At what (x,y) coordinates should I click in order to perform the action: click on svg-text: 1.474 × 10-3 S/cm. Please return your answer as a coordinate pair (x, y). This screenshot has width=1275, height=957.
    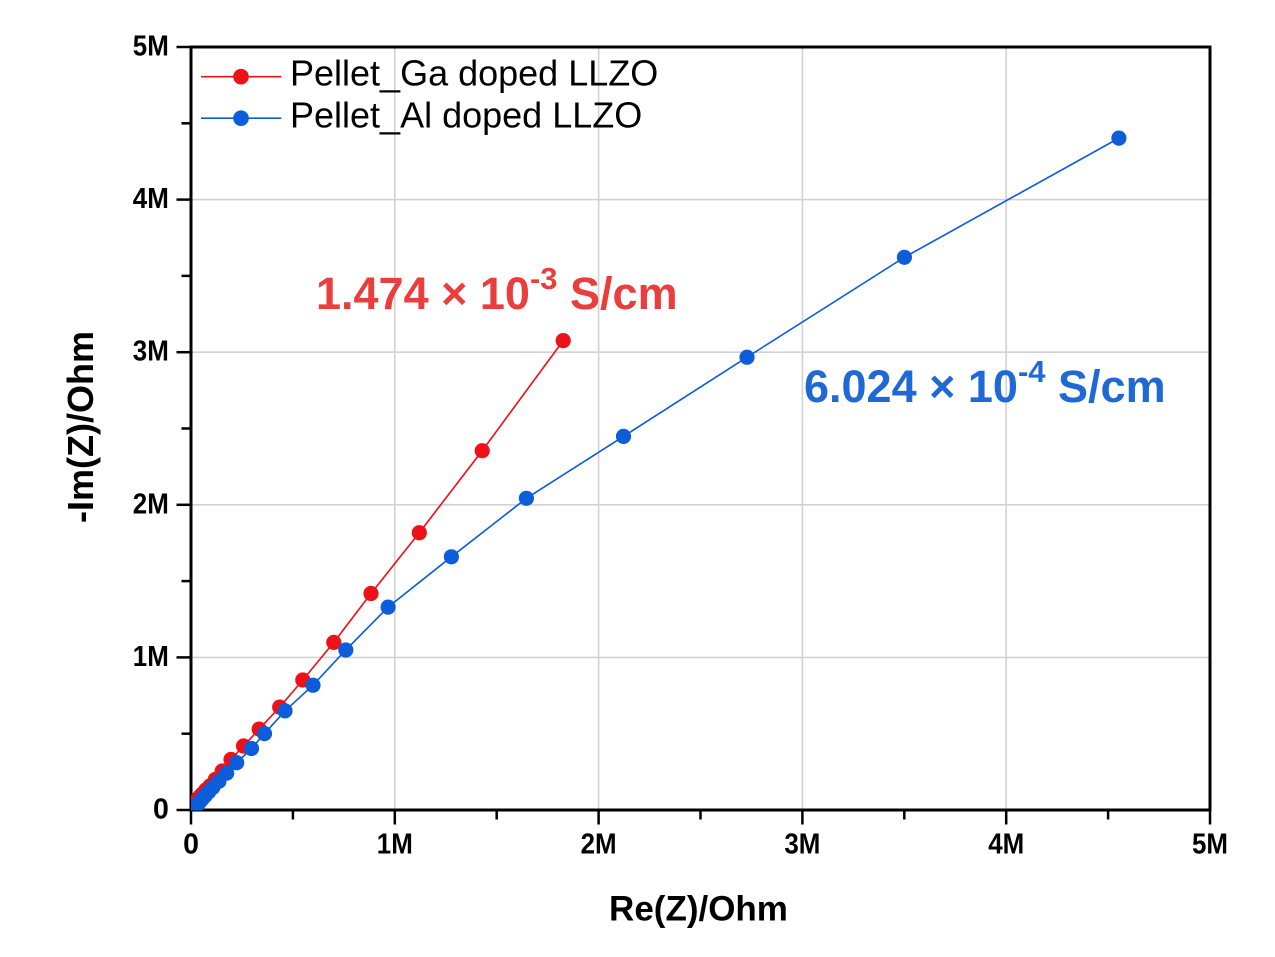
    Looking at the image, I should click on (497, 290).